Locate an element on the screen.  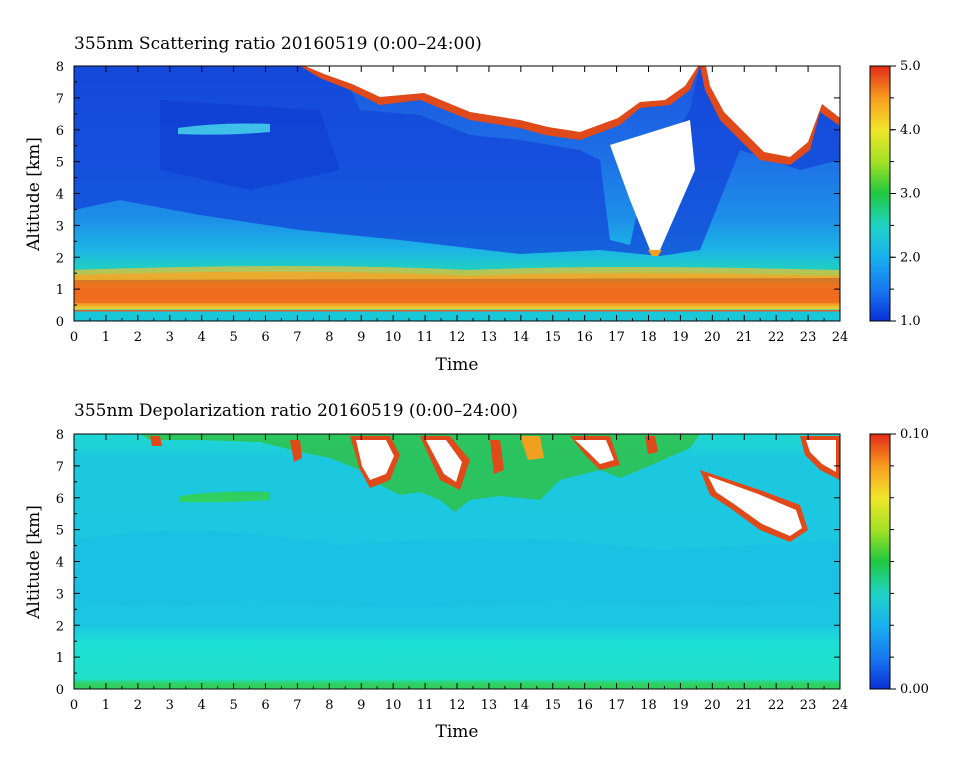
colorbar-tick-label: 4.0 is located at coordinates (910, 130).